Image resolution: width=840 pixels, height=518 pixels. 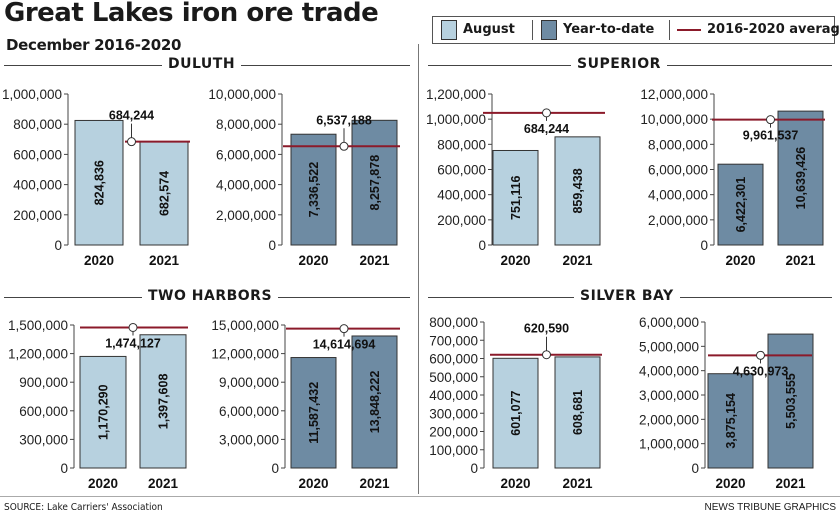 What do you see at coordinates (38, 325) in the screenshot?
I see `y-tick-label: 1,500,000` at bounding box center [38, 325].